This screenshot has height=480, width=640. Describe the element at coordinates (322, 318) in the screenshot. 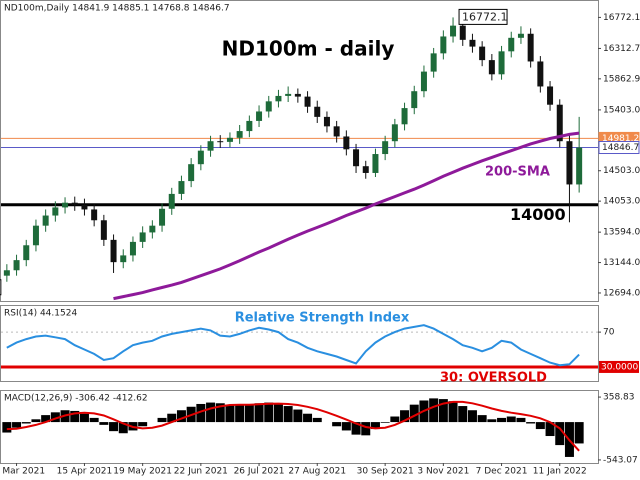

I see `rsi-name: Relative Strength Index` at that location.